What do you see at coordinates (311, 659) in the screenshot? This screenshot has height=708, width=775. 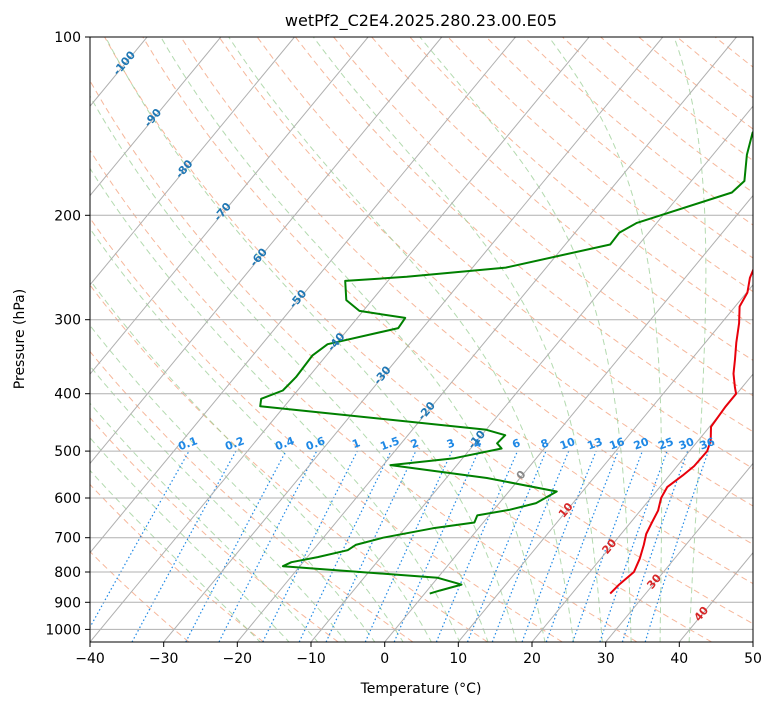 I see `x-tick-label: −10` at bounding box center [311, 659].